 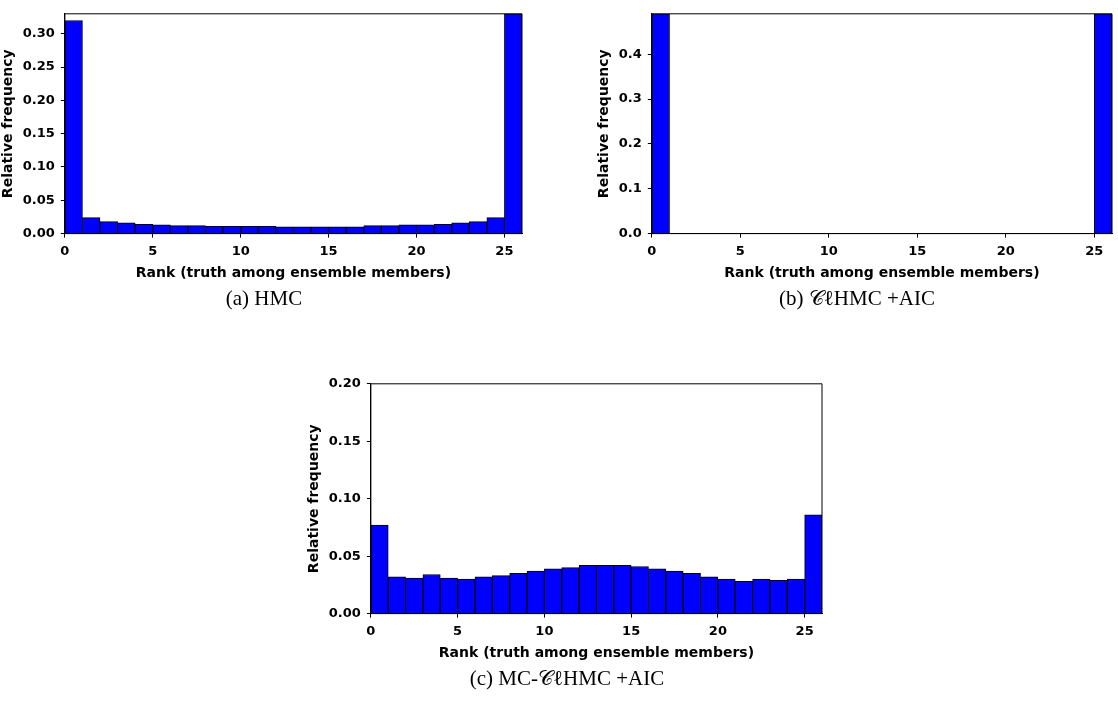 What do you see at coordinates (38, 66) in the screenshot?
I see `y-tick-label: 0.25` at bounding box center [38, 66].